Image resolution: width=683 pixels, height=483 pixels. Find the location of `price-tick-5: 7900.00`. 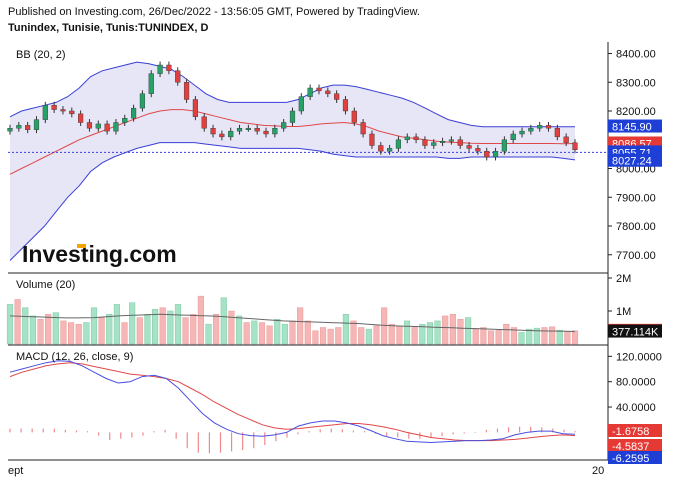

price-tick-5: 7900.00 is located at coordinates (636, 198).